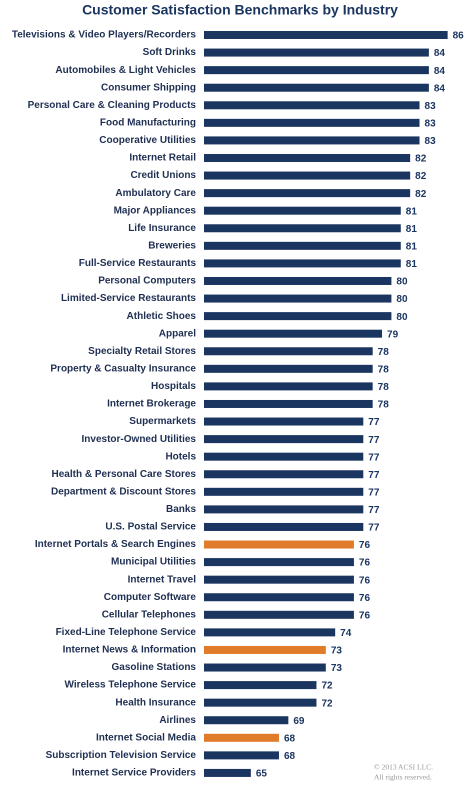 The width and height of the screenshot is (470, 789). Describe the element at coordinates (150, 597) in the screenshot. I see `category-label: Computer Software` at that location.